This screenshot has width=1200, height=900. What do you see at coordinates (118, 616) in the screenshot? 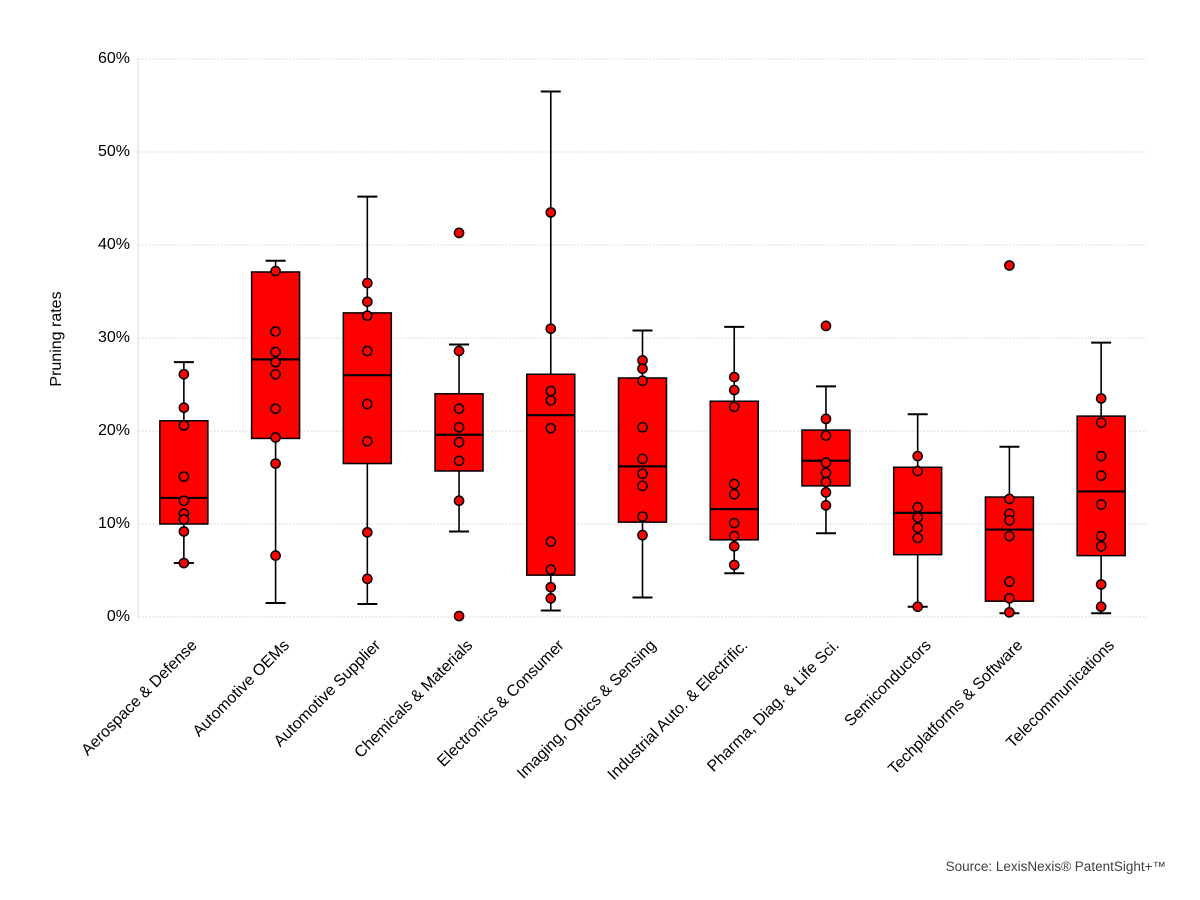
I see `y-tick-label: 0%` at bounding box center [118, 616].